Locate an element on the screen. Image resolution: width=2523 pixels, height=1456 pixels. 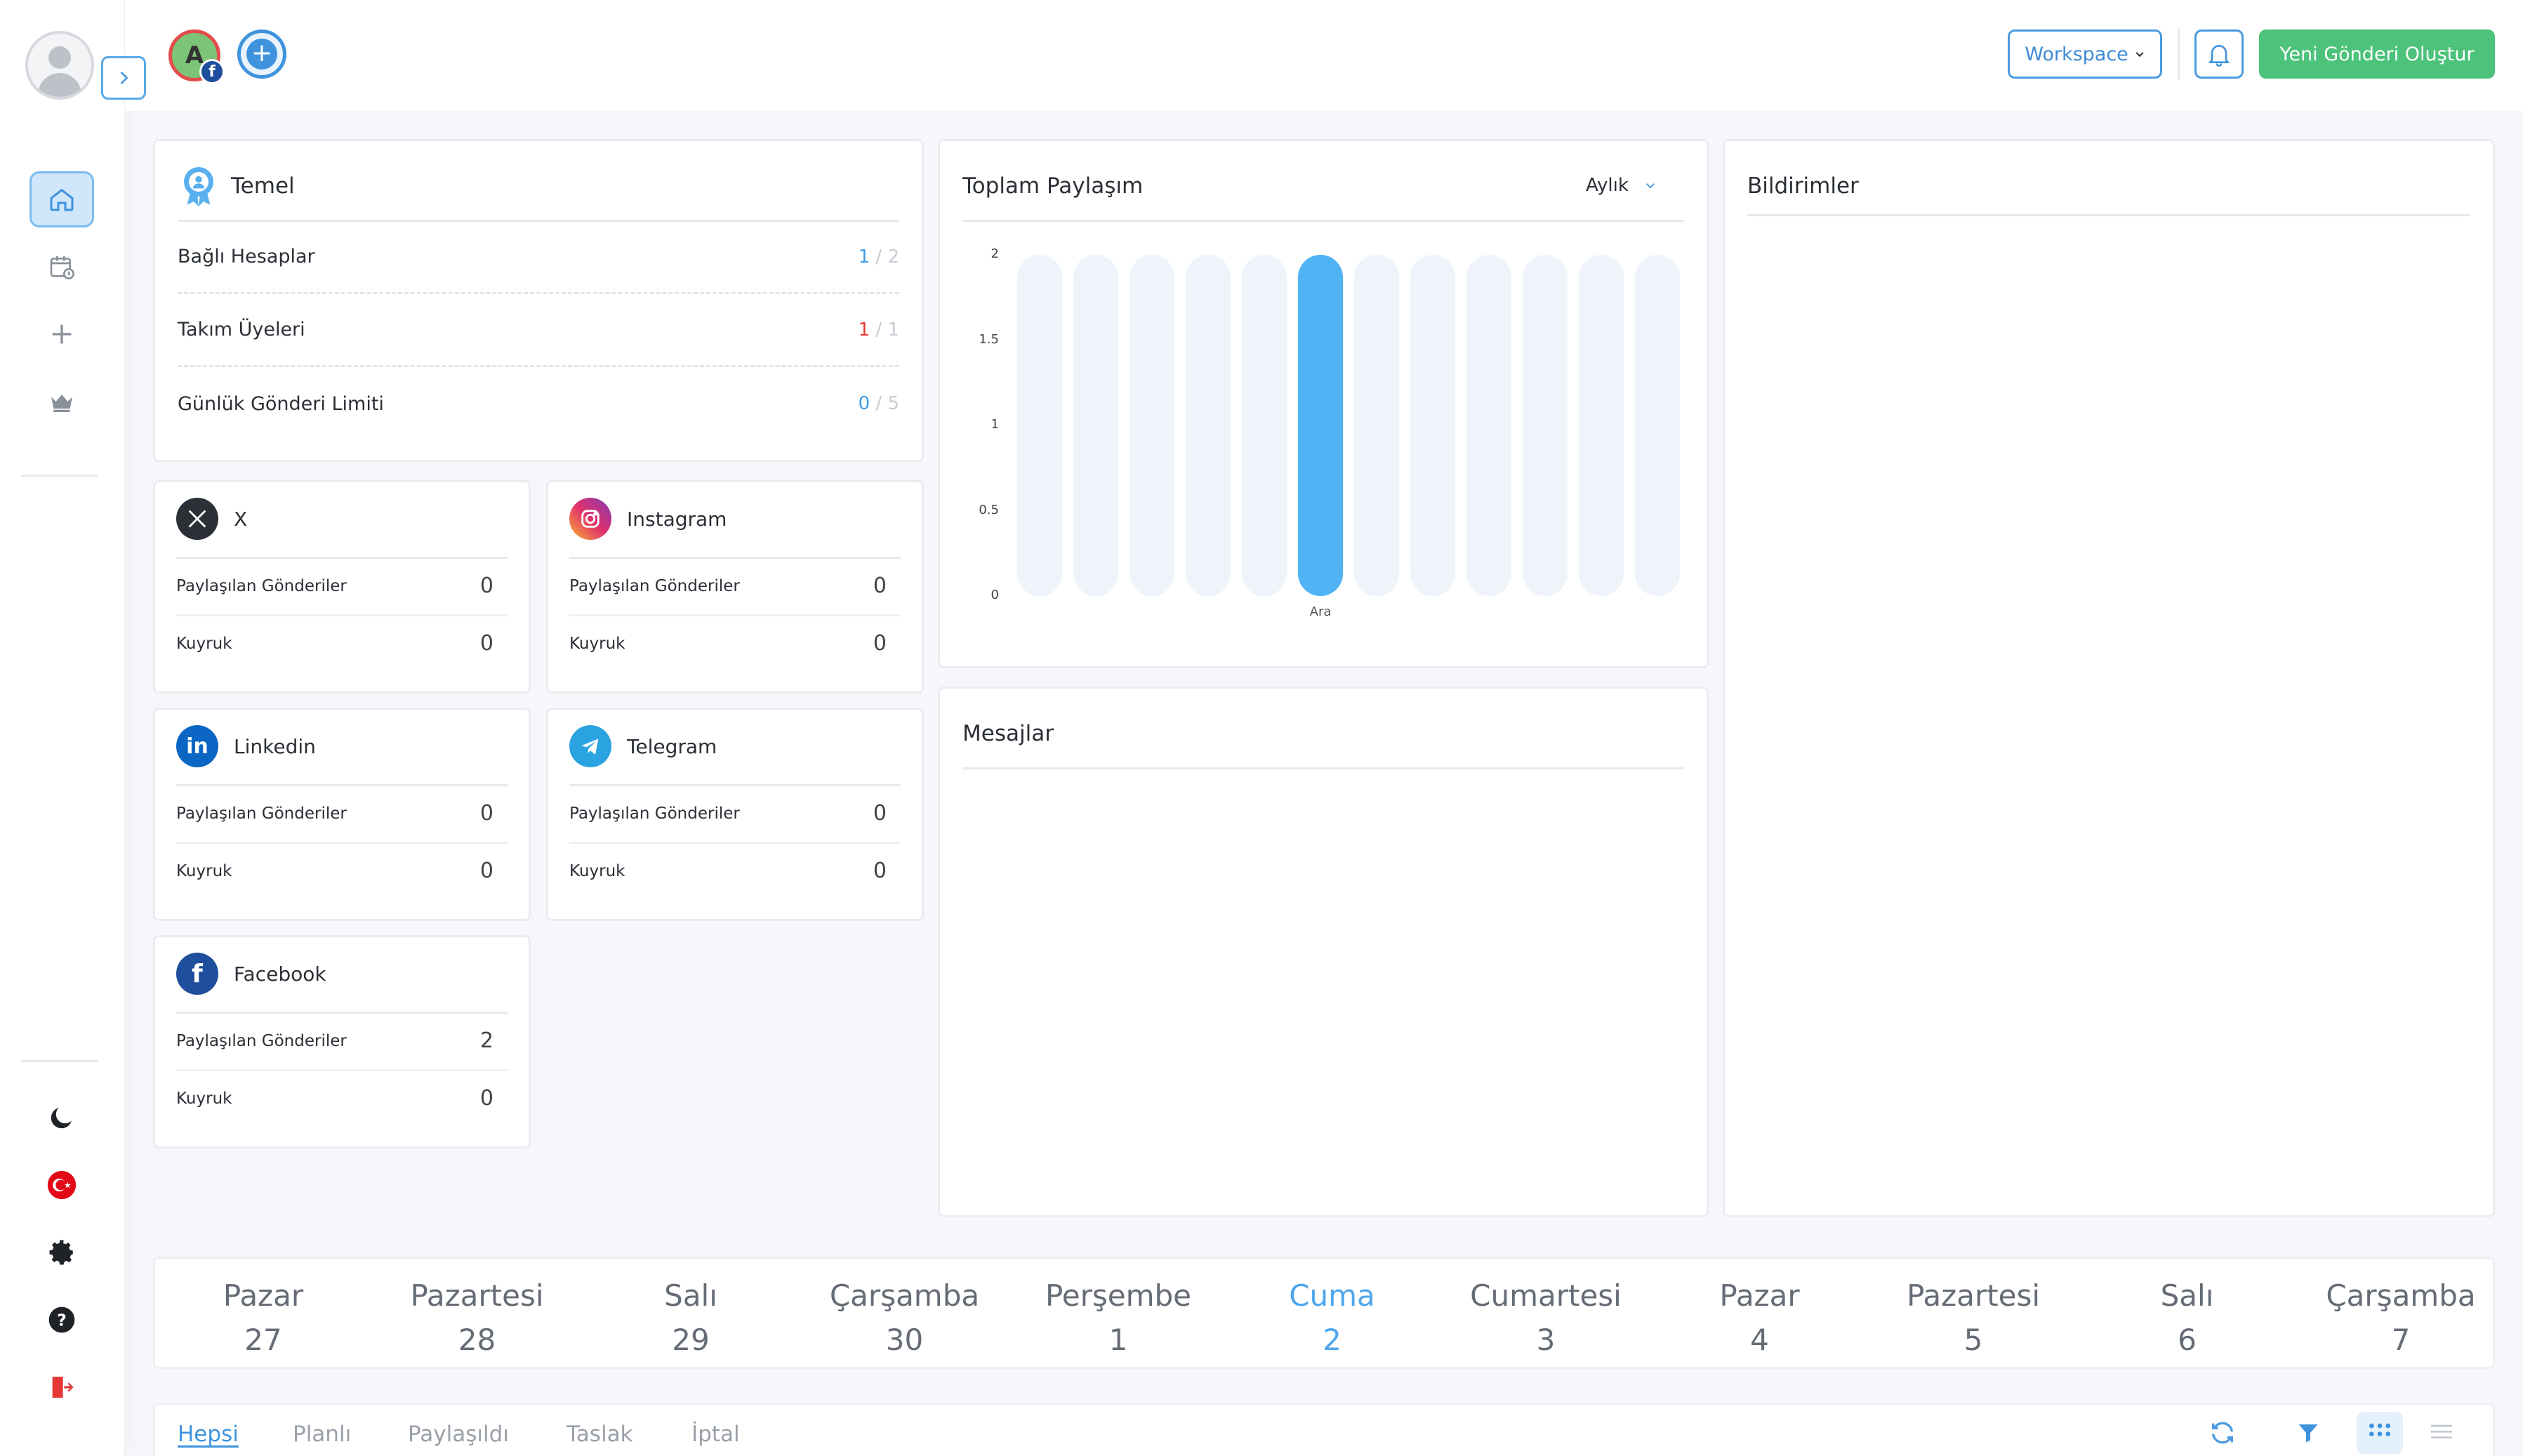
header-divider is located at coordinates (2179, 54).